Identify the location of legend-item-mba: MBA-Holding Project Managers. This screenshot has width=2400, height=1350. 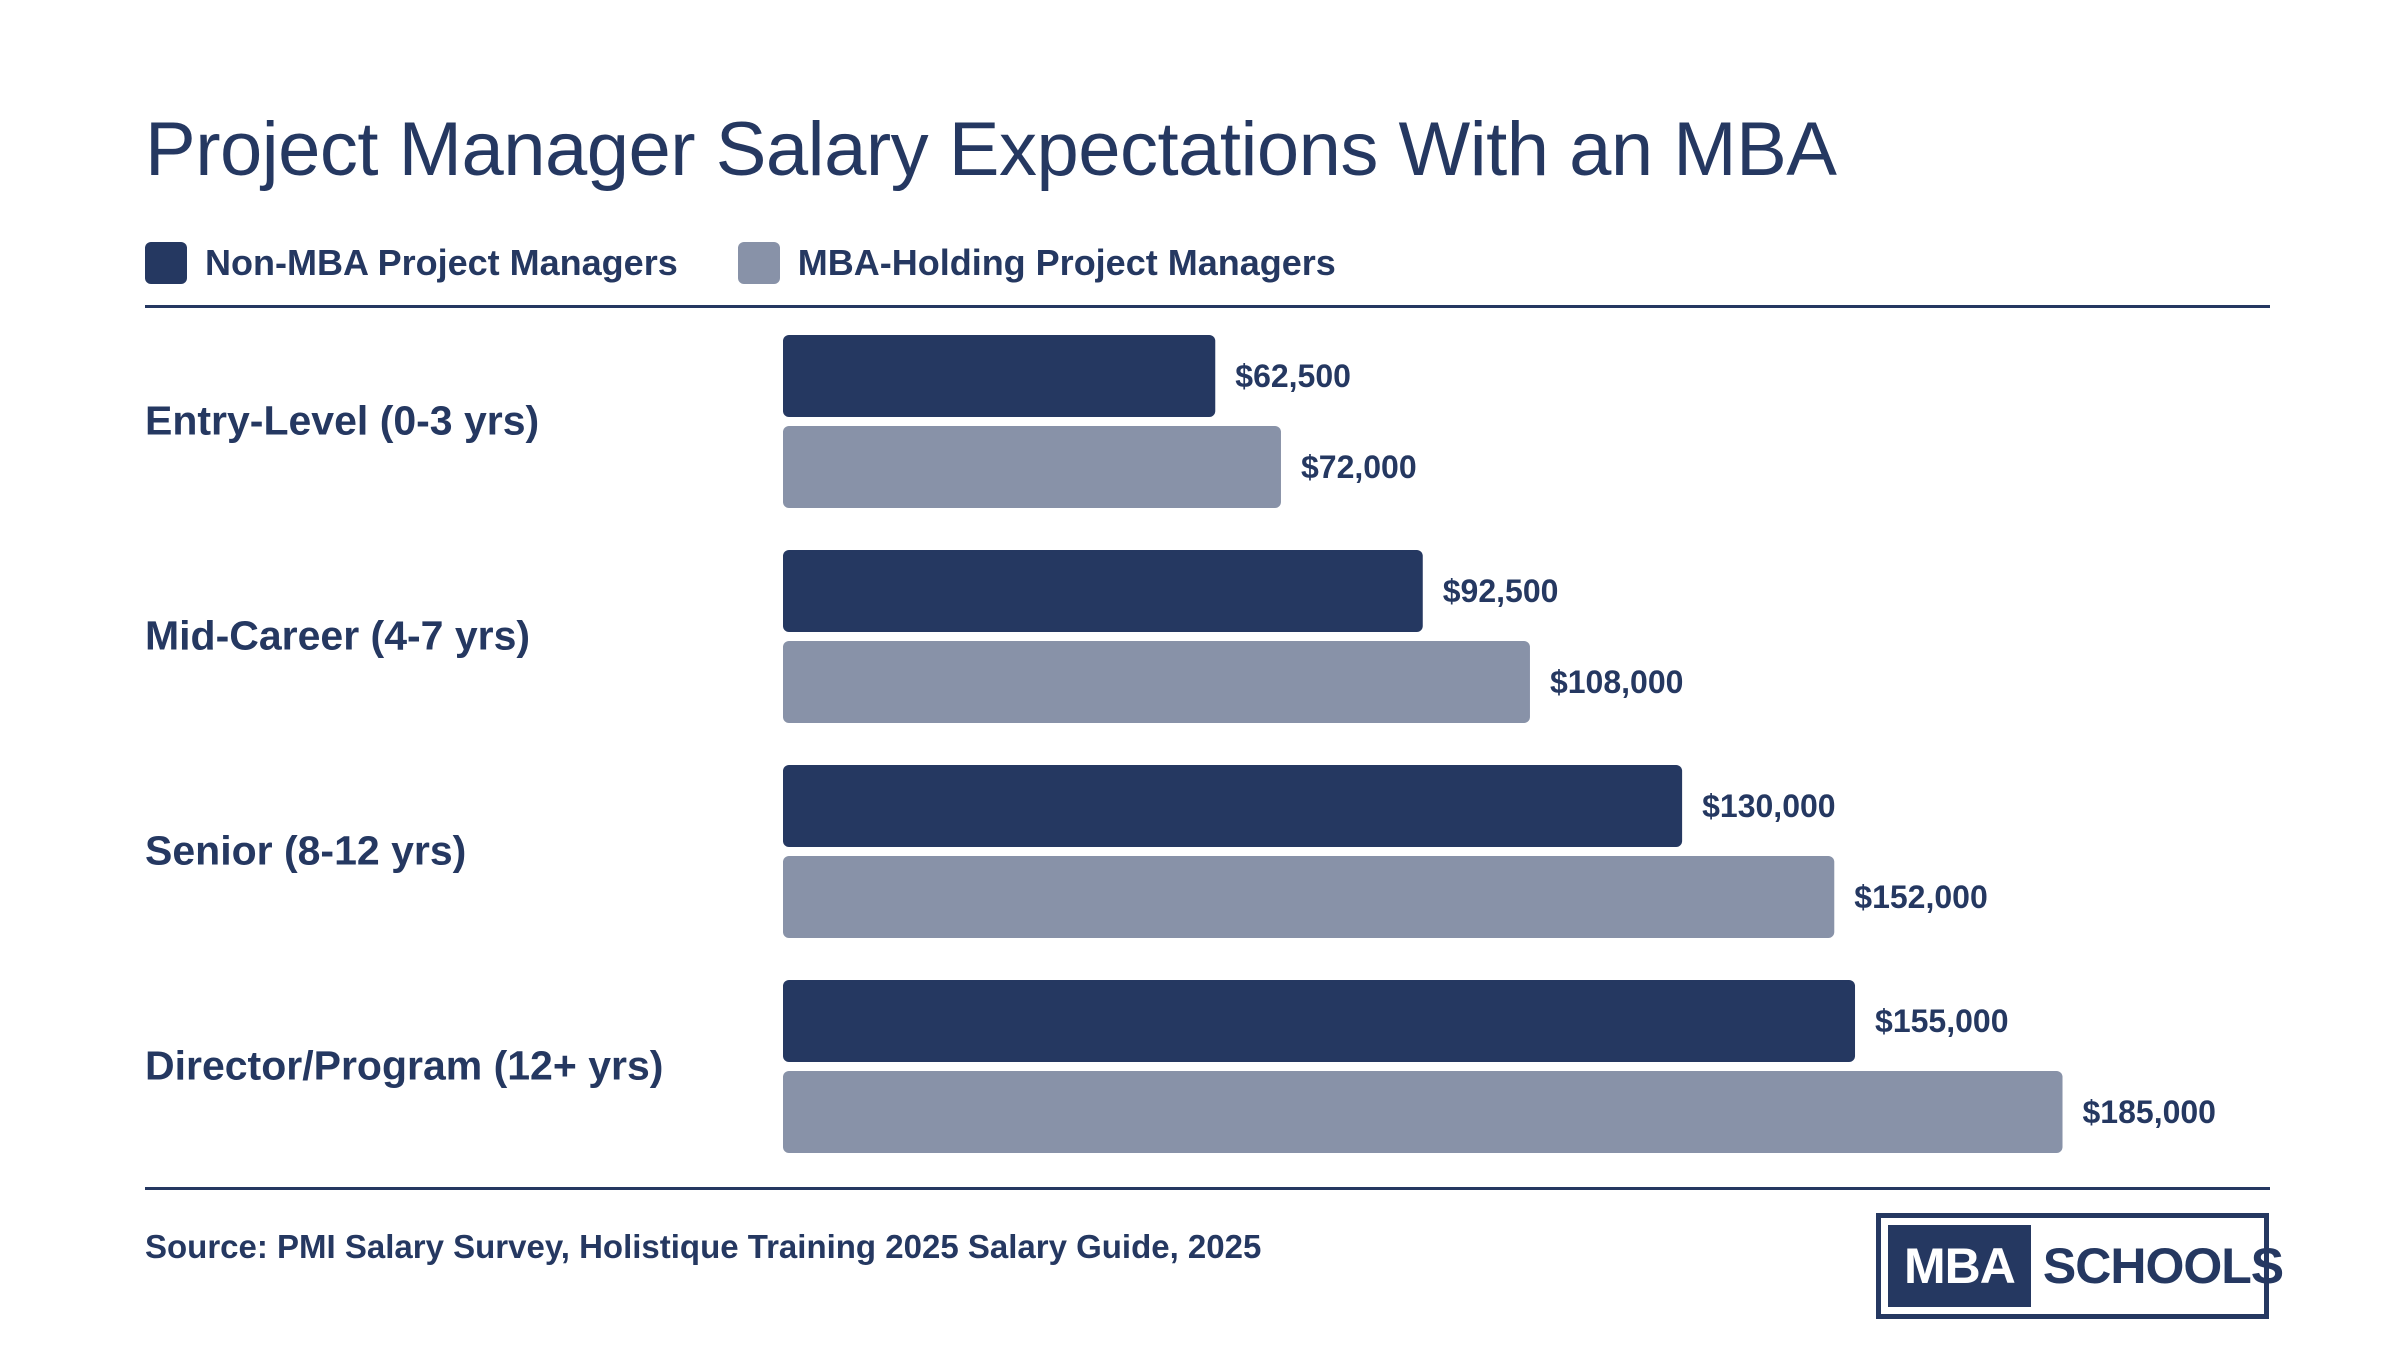
(1036, 263).